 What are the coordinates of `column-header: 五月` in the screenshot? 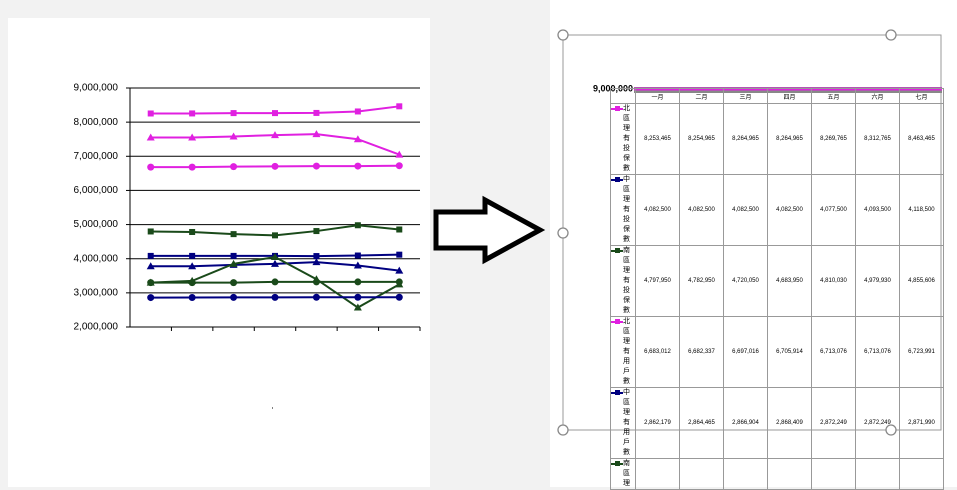 It's located at (834, 96).